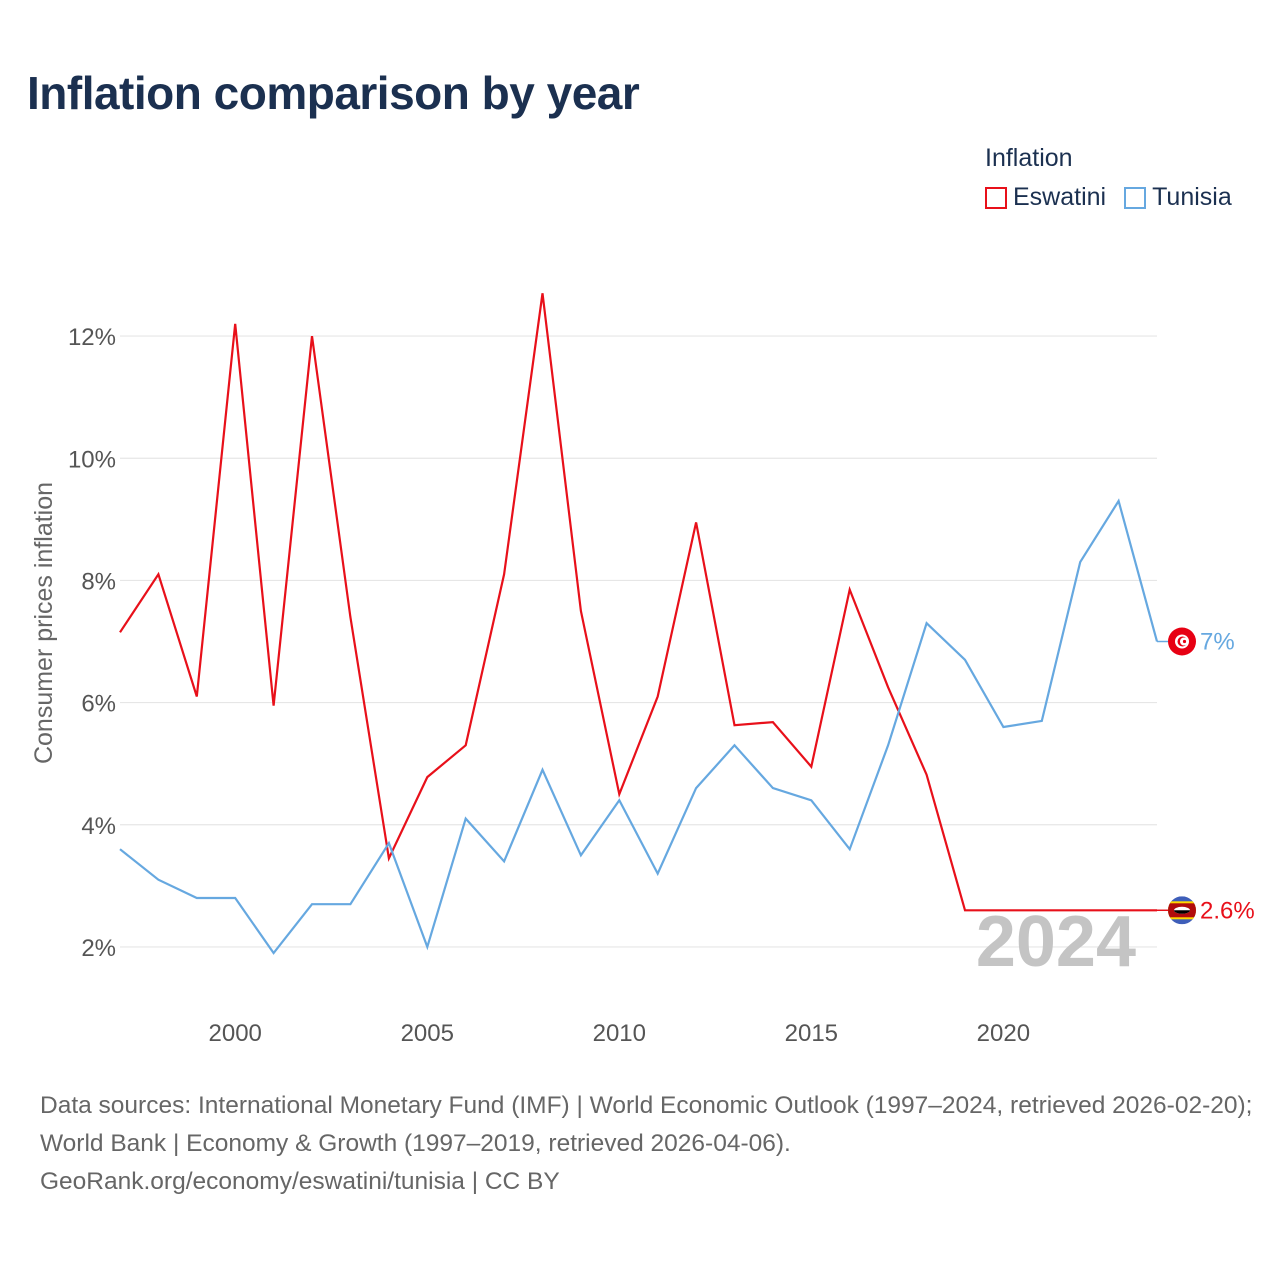  What do you see at coordinates (1227, 910) in the screenshot?
I see `end-label-eswatini: 2.6%` at bounding box center [1227, 910].